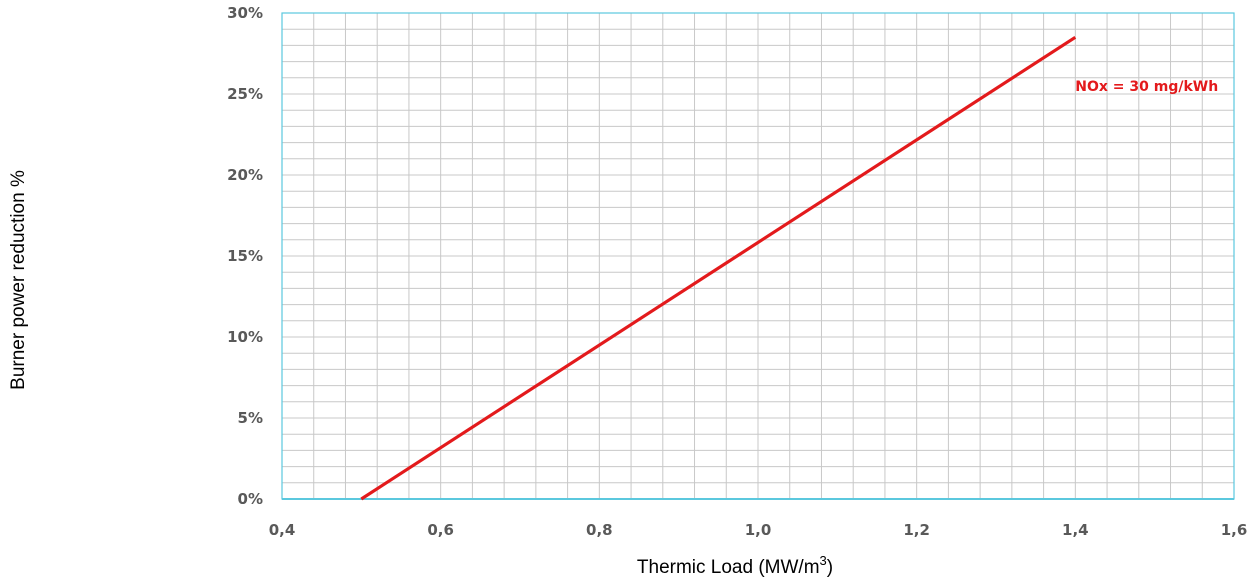 The height and width of the screenshot is (585, 1257). I want to click on y-tick-label: 15%, so click(245, 256).